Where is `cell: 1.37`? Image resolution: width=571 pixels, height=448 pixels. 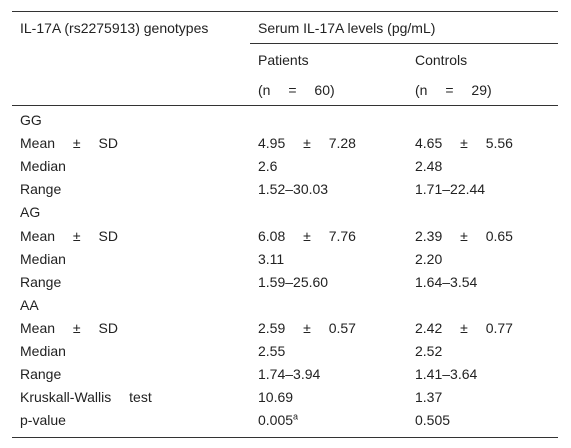 cell: 1.37 is located at coordinates (429, 397).